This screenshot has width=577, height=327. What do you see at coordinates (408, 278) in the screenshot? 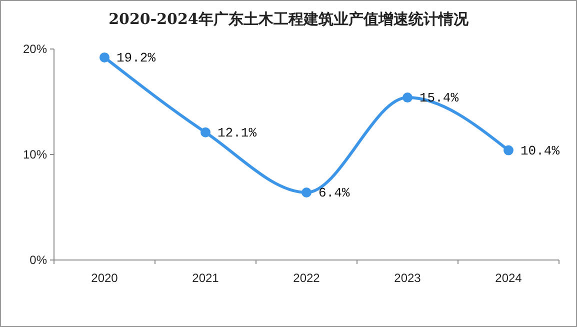
I see `x-tick-label: 2023` at bounding box center [408, 278].